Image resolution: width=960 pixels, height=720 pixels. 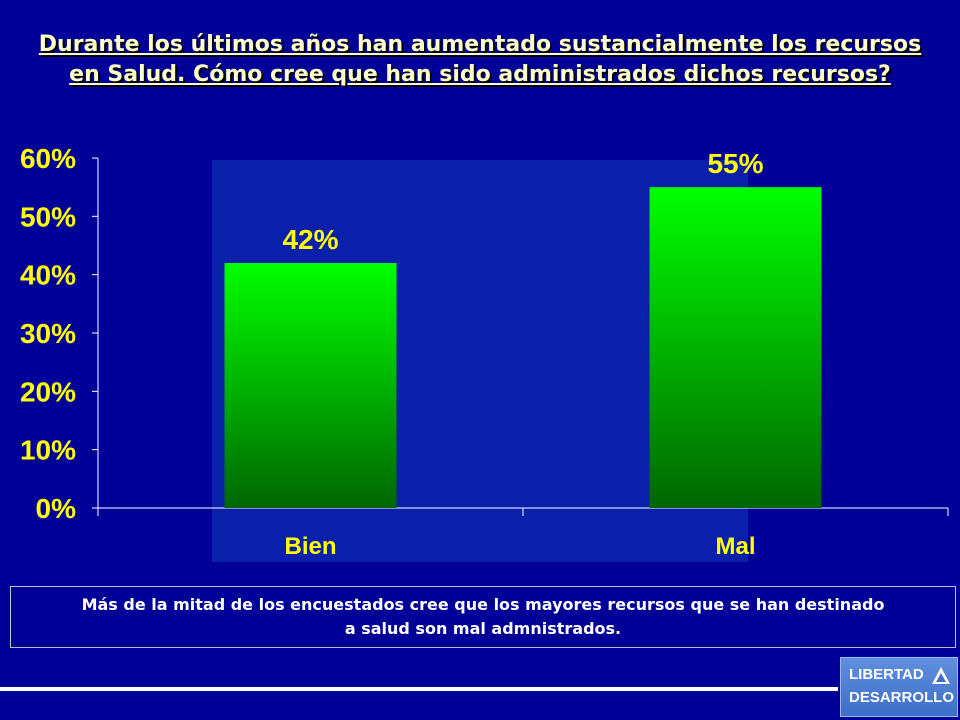 What do you see at coordinates (899, 687) in the screenshot?
I see `libertad-desarrollo-logo: LIBERTAD DESARROLLO` at bounding box center [899, 687].